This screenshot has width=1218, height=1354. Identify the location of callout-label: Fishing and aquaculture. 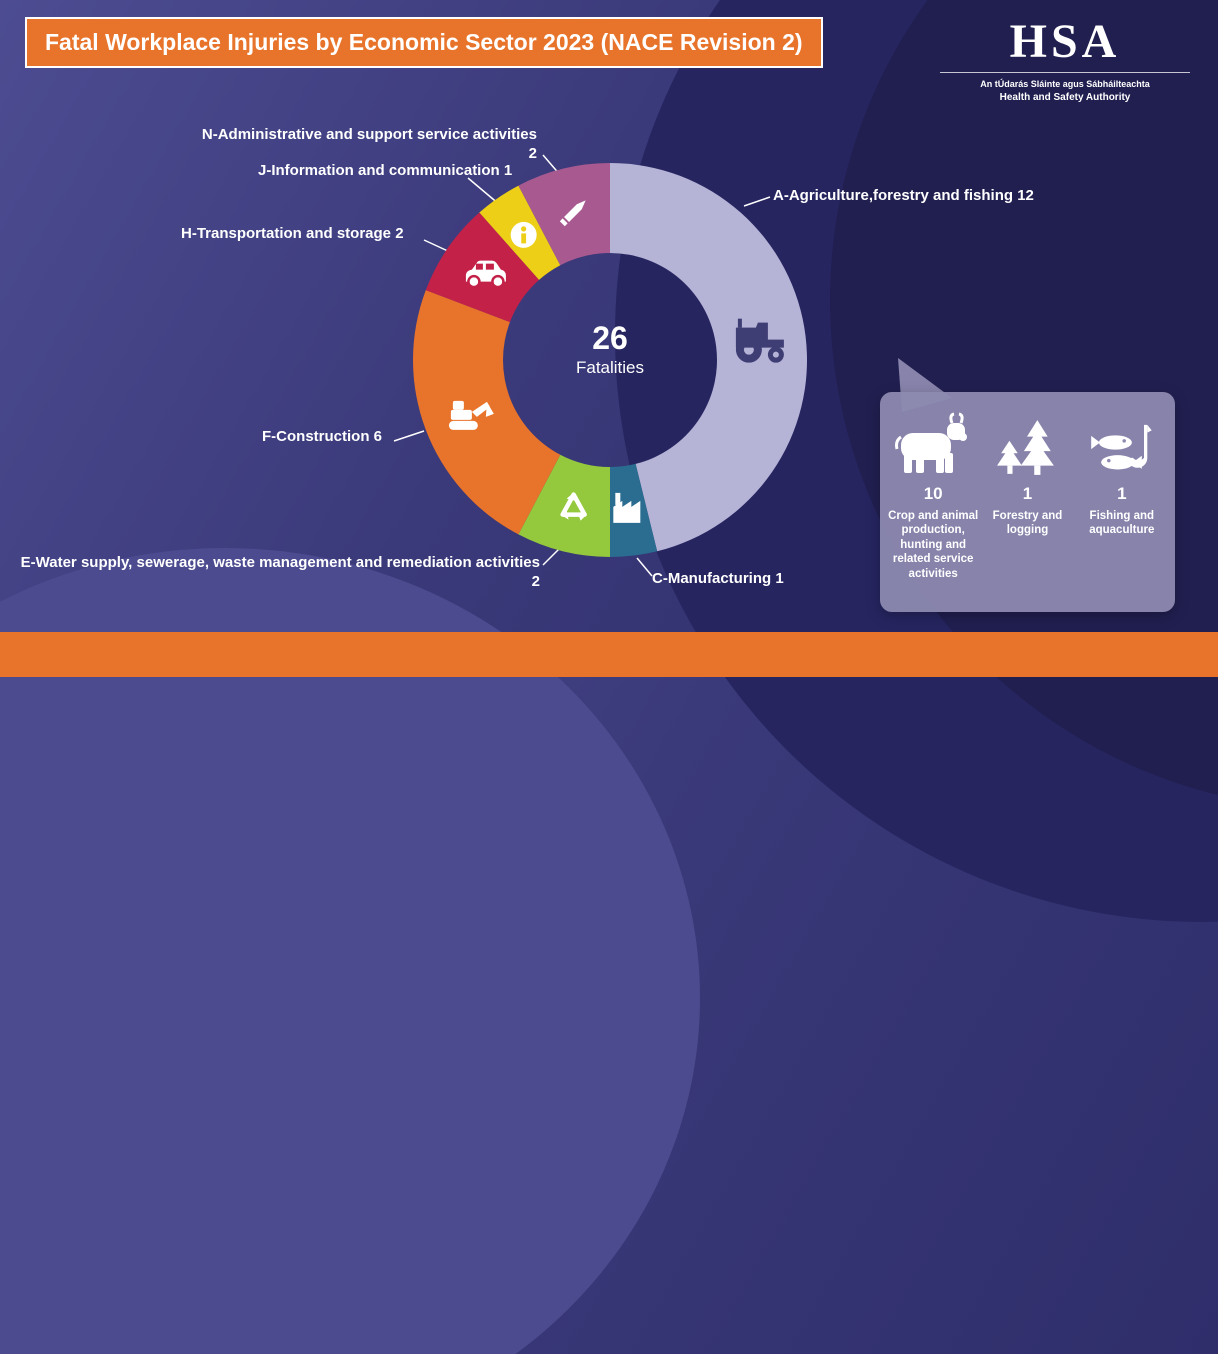
(1122, 523).